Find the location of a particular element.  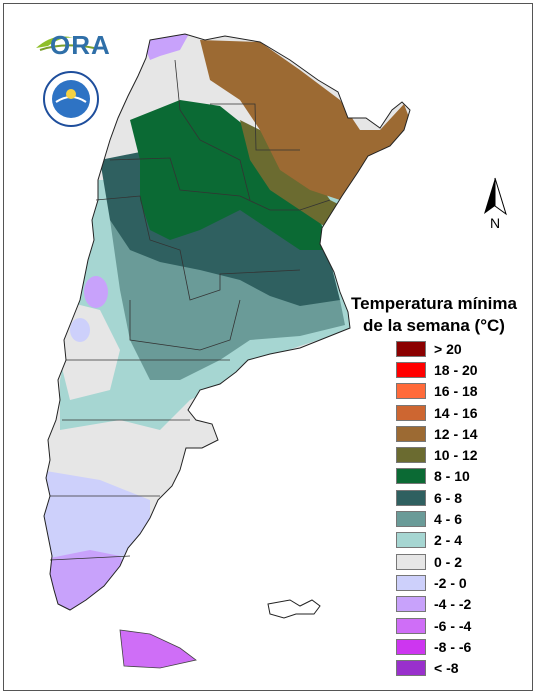

legend-label: 6 - 8 is located at coordinates (448, 497).